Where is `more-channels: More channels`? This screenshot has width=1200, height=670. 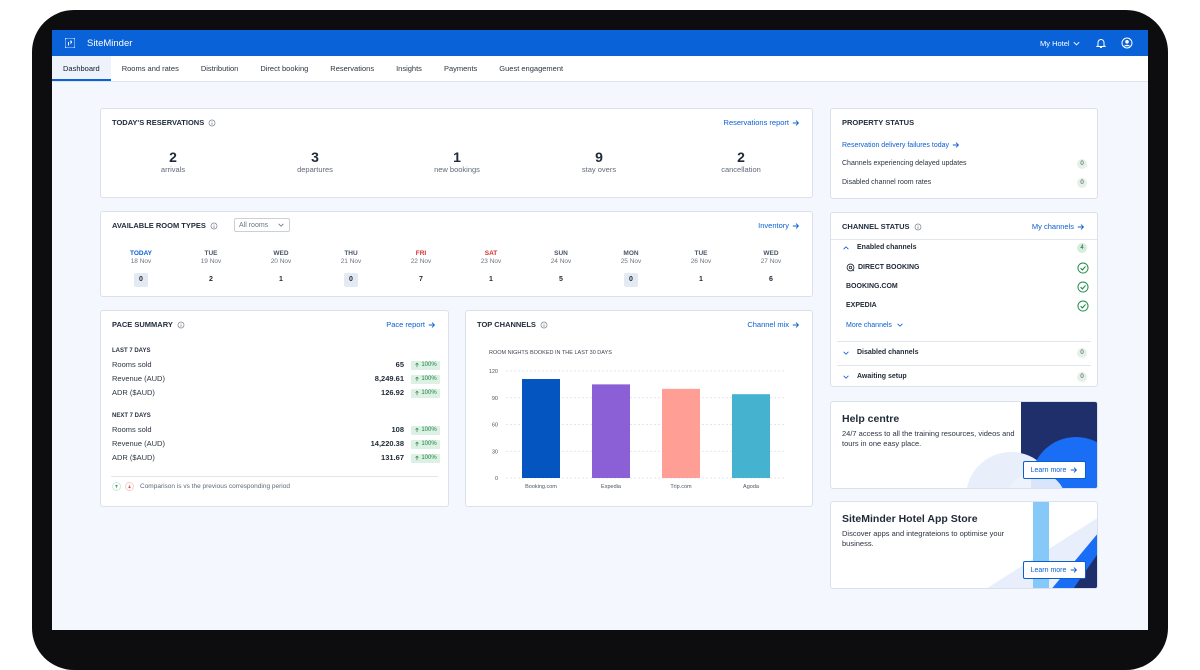
more-channels: More channels is located at coordinates (875, 325).